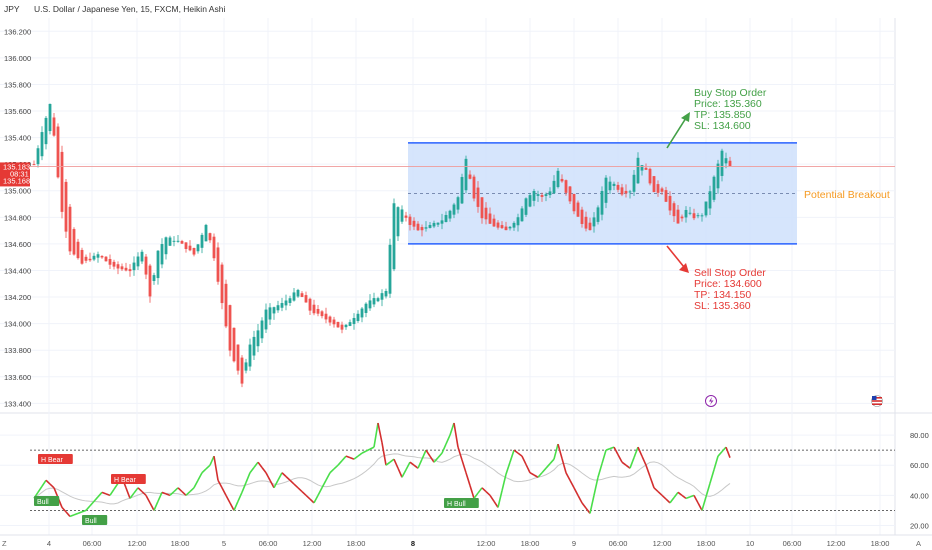 Image resolution: width=932 pixels, height=550 pixels. I want to click on time-tick-label: 9, so click(574, 543).